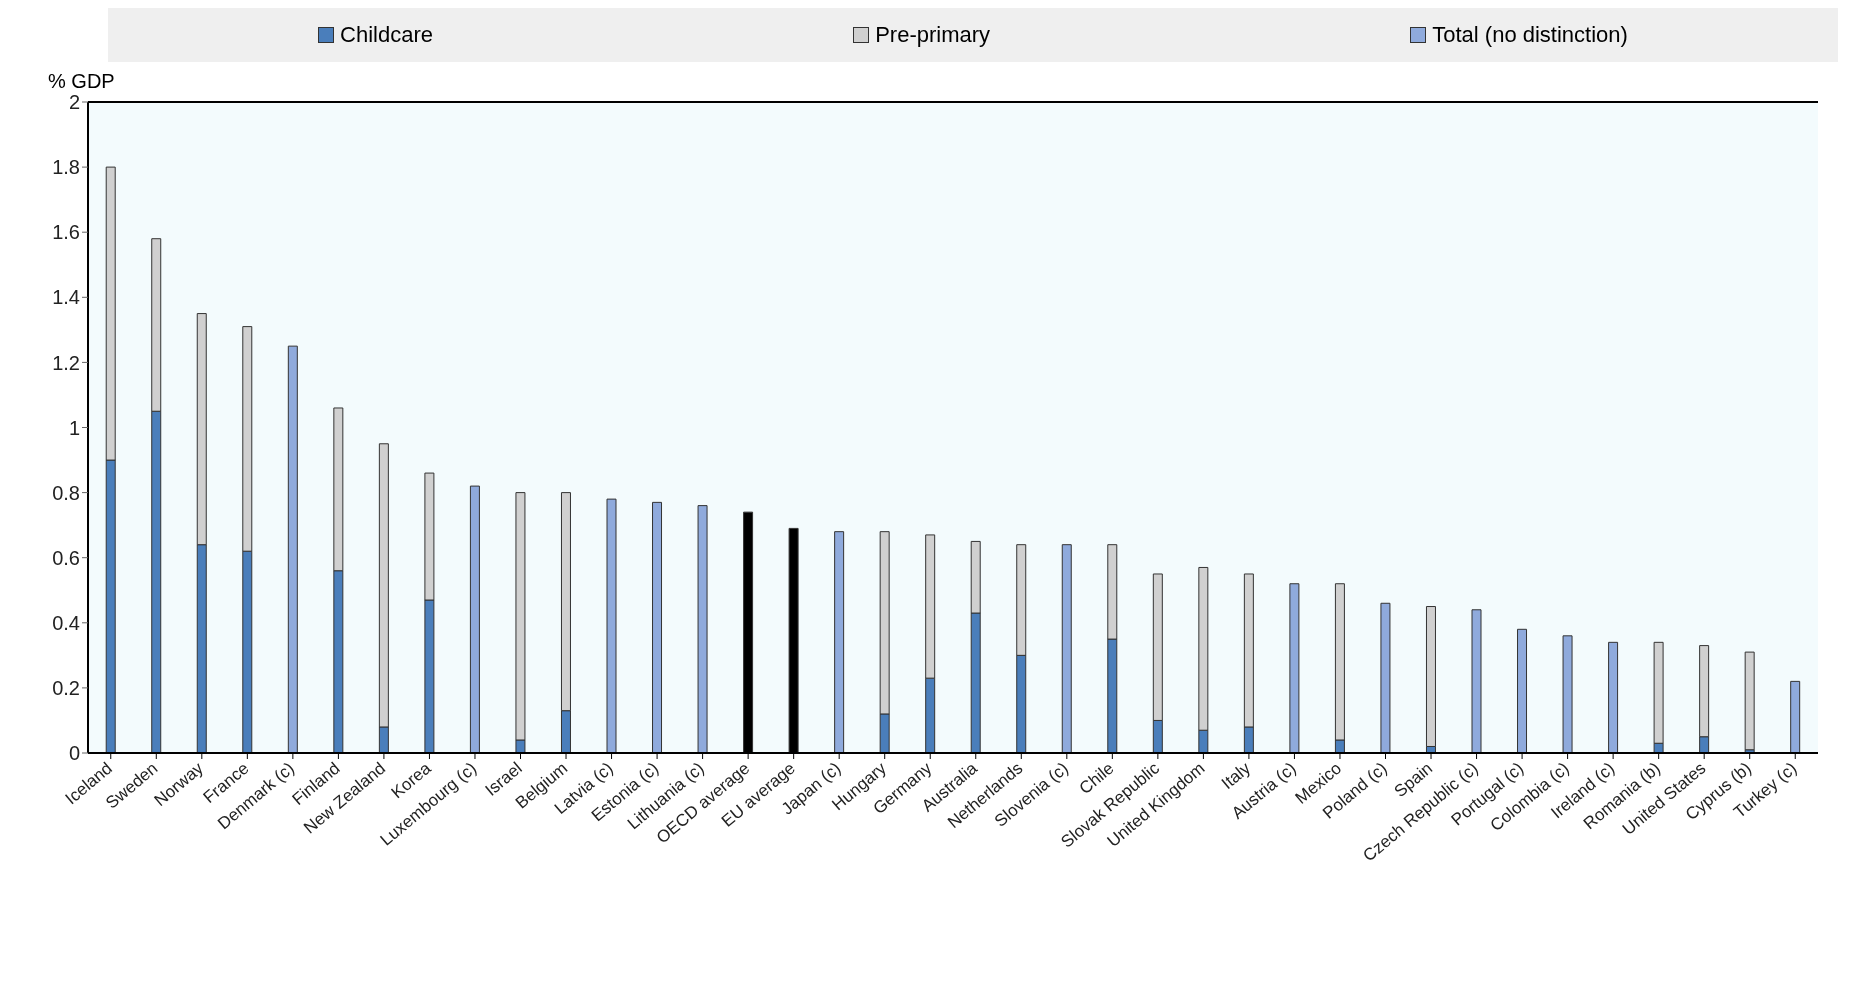  I want to click on y-tick-label: 1.4, so click(66, 297).